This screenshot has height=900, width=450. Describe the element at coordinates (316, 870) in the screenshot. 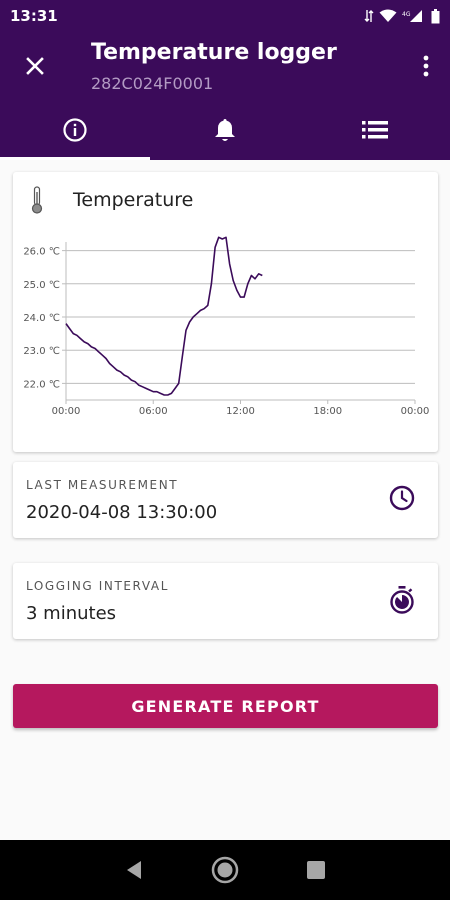

I see `recents-icon` at that location.